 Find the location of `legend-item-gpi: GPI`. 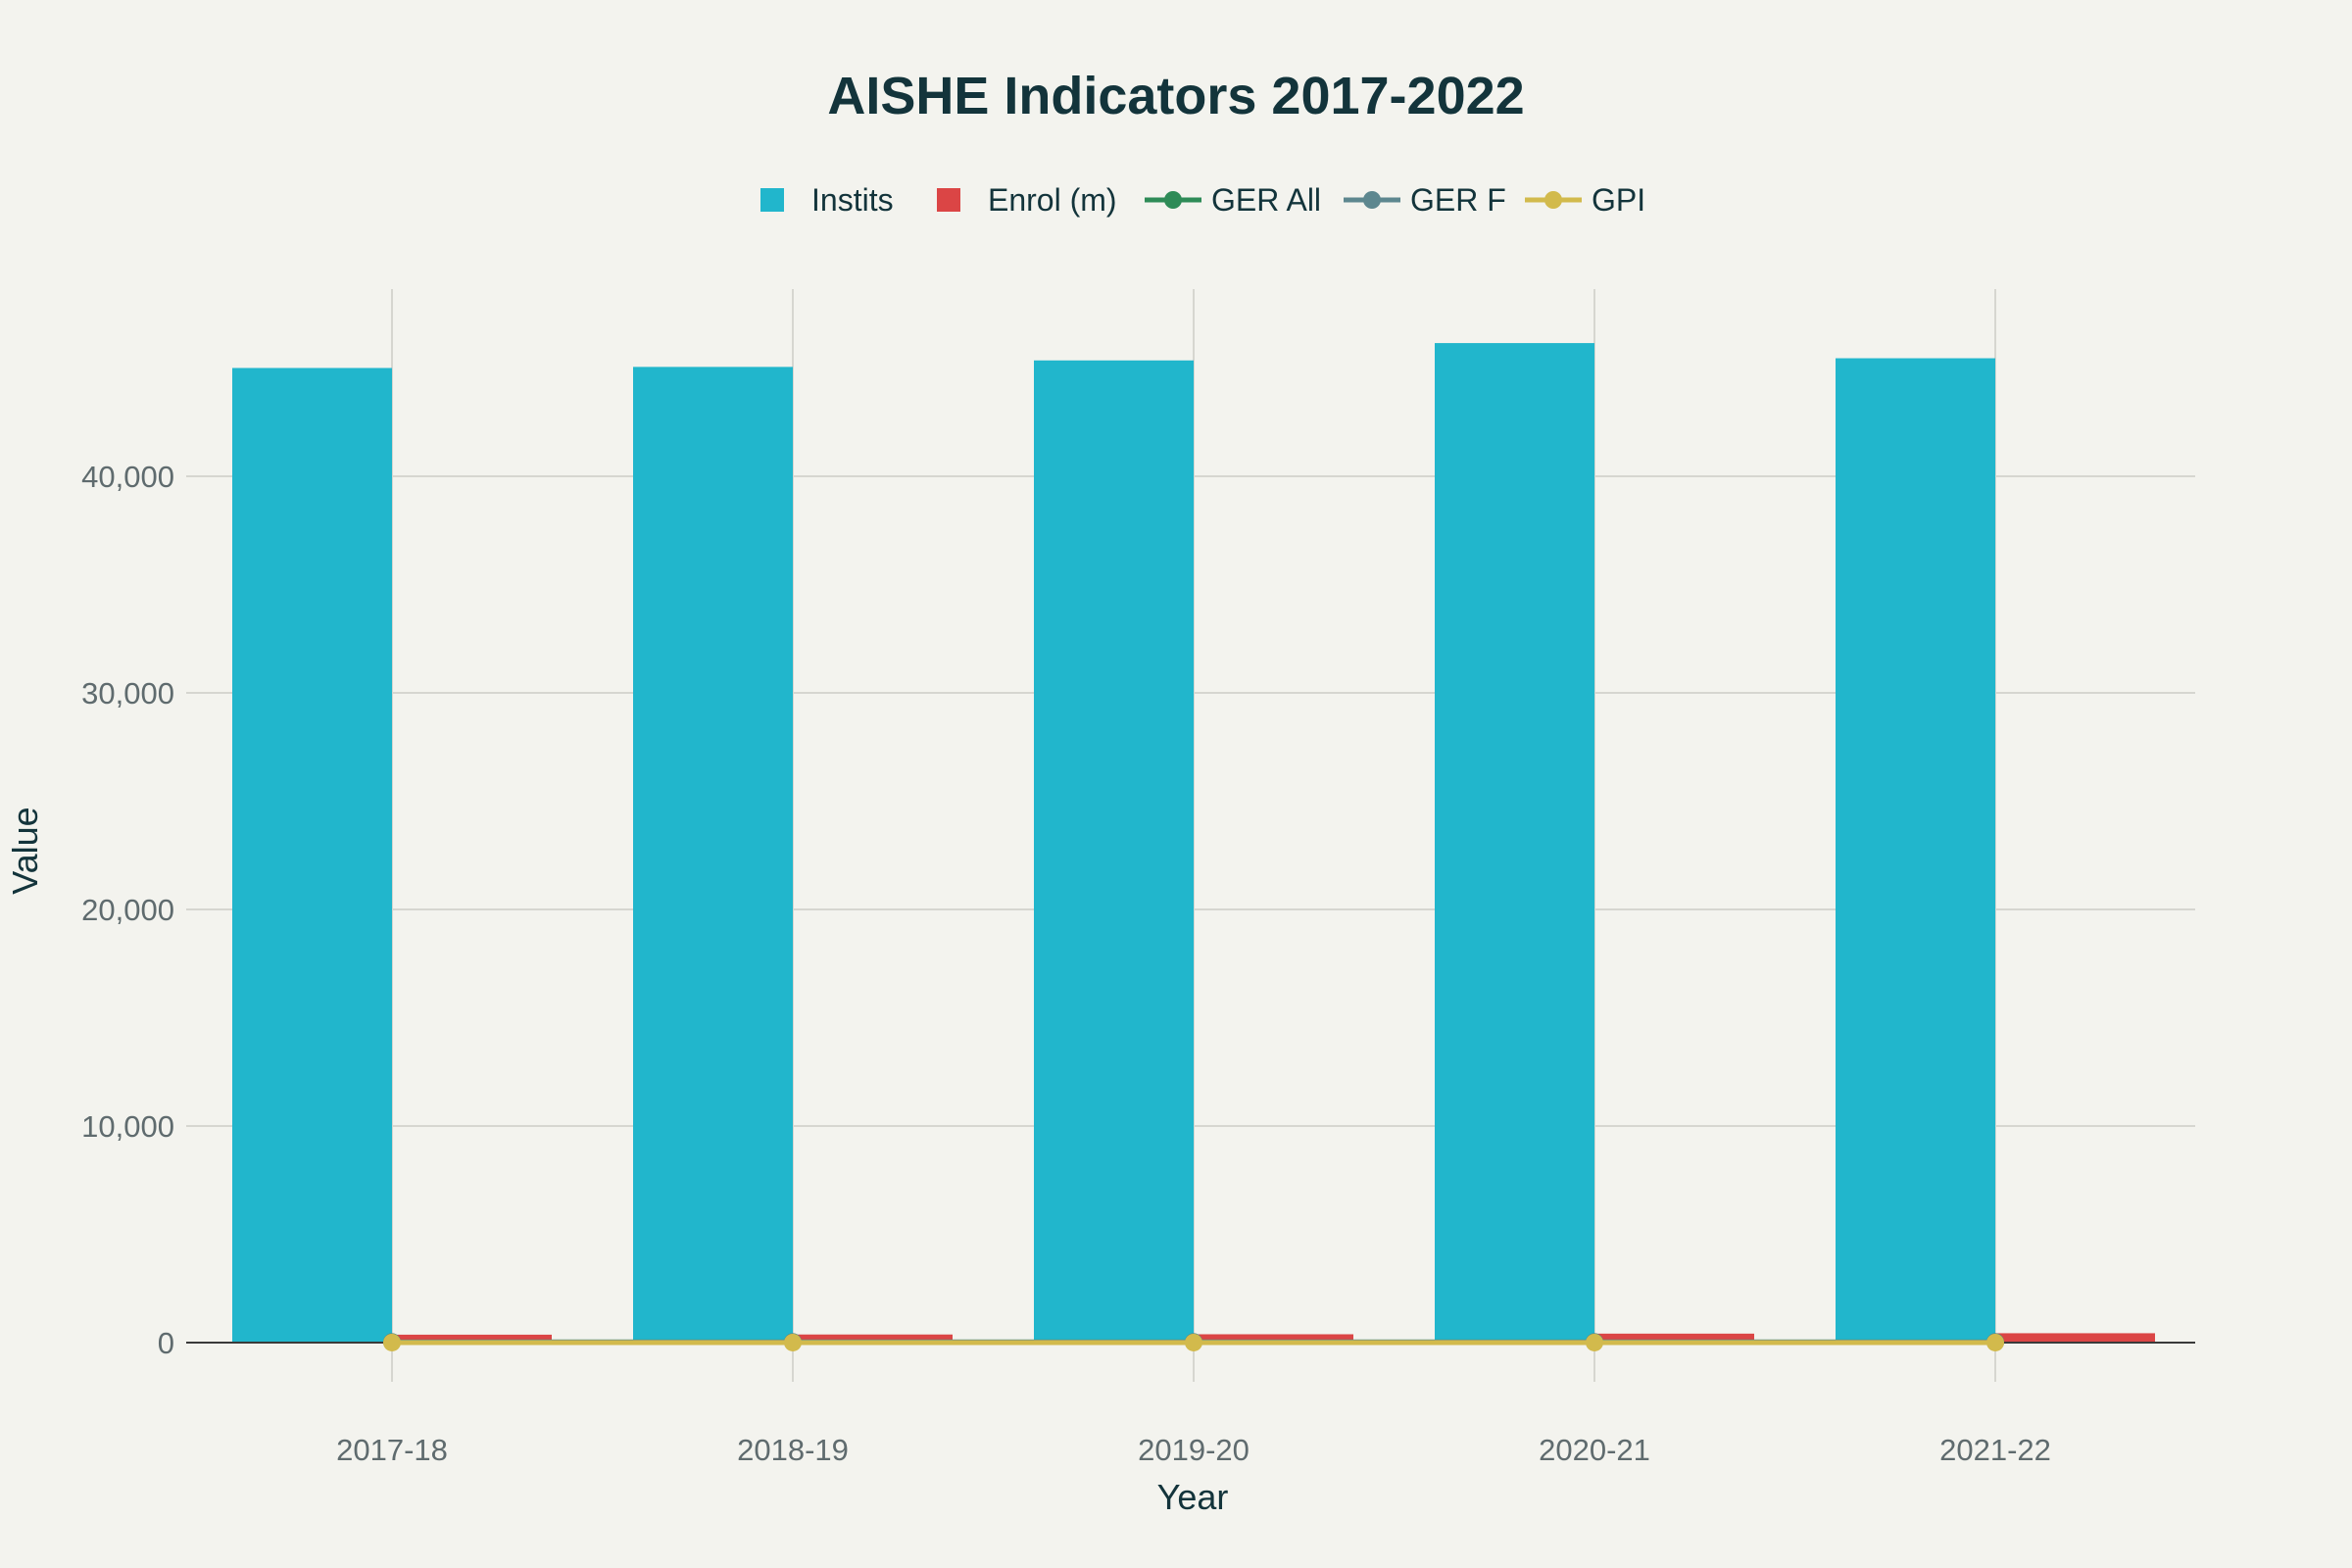

legend-item-gpi: GPI is located at coordinates (1585, 200).